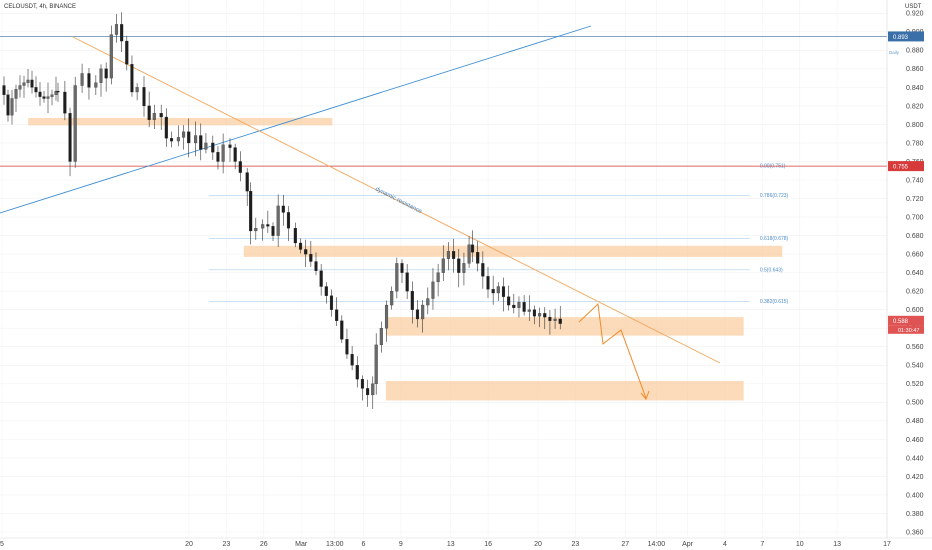 The width and height of the screenshot is (932, 550). Describe the element at coordinates (915, 69) in the screenshot. I see `y-tick-label: 0.860` at that location.